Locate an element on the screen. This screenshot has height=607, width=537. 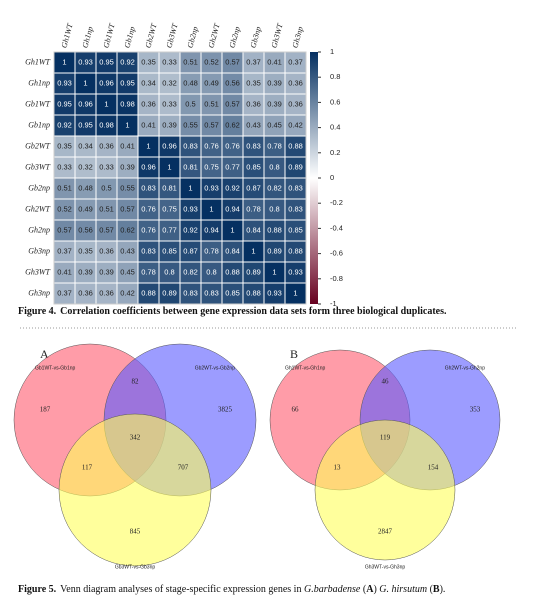
caption-label: Figure 5. is located at coordinates (37, 589).